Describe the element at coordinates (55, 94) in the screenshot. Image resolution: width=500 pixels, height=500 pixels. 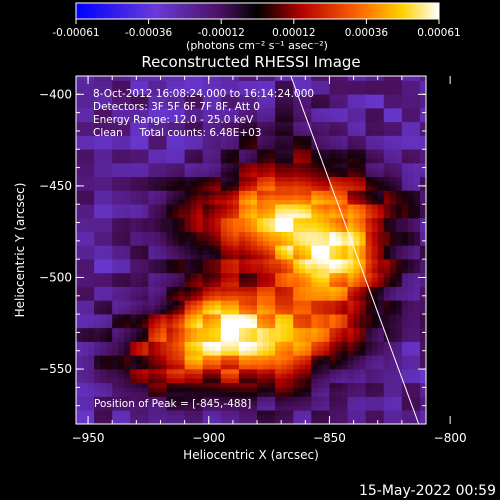
I see `y-tick-label: −400` at that location.